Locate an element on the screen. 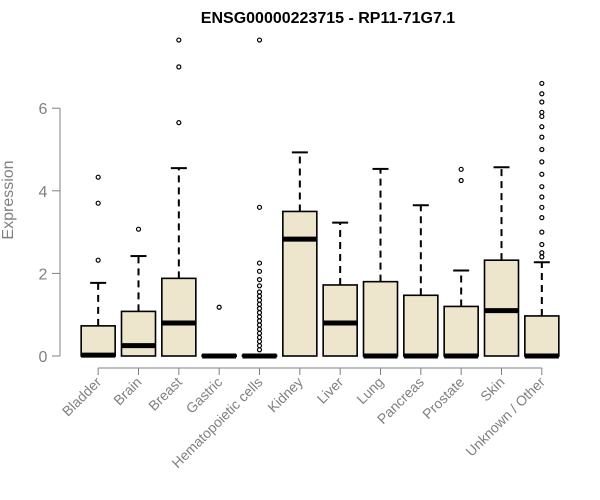 The width and height of the screenshot is (600, 500). y-tick-label: 4 is located at coordinates (43, 192).